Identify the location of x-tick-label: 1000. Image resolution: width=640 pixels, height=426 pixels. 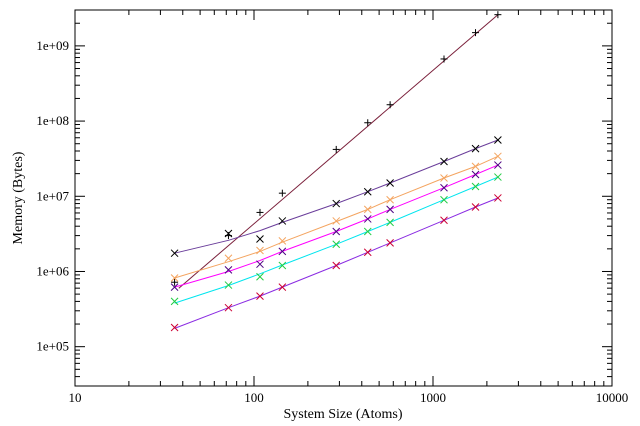
(433, 397).